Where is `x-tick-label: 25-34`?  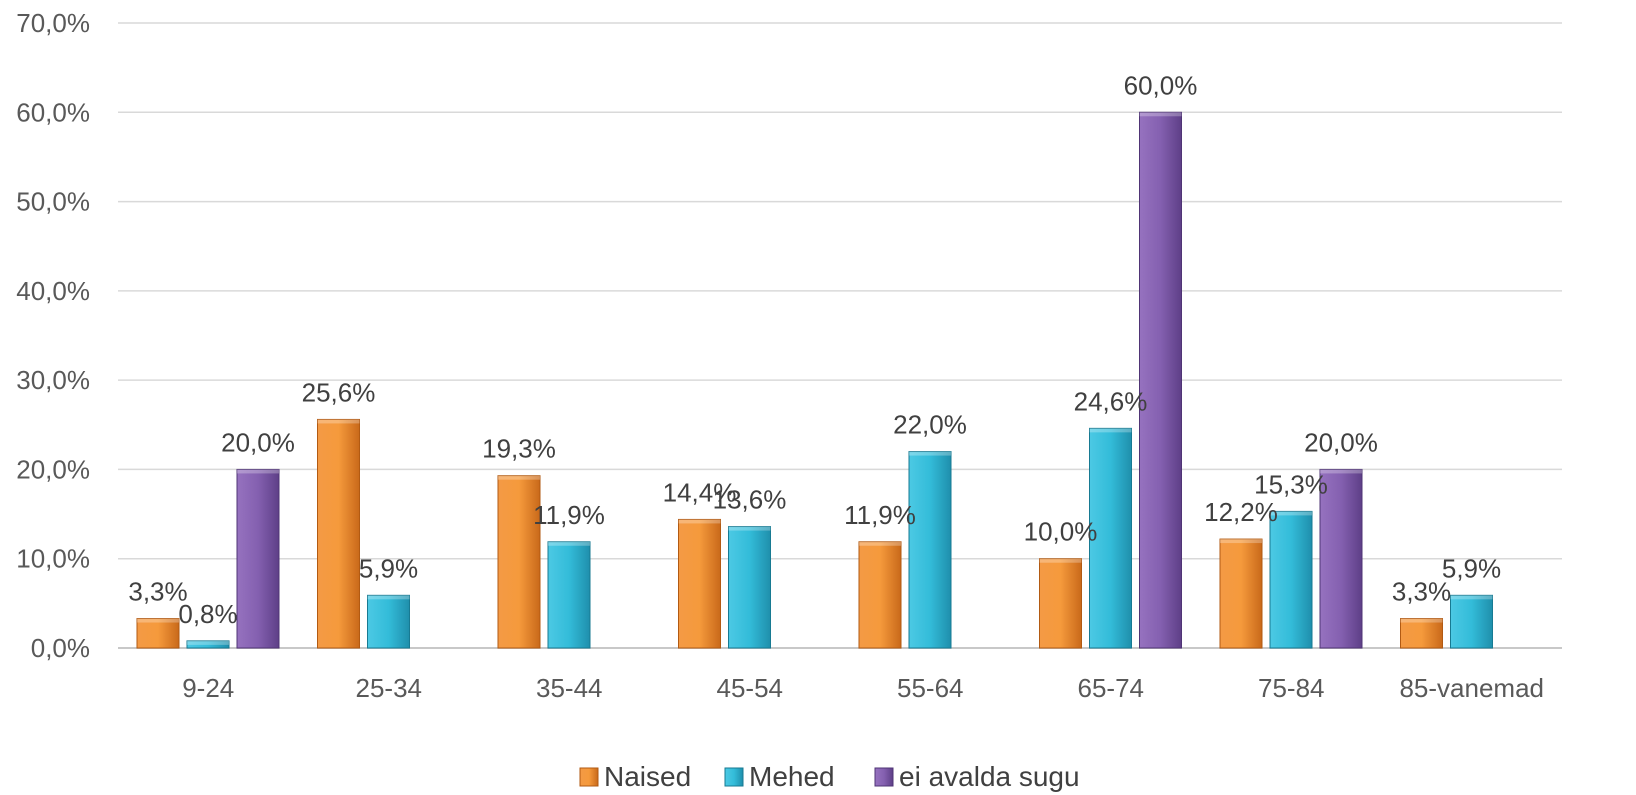 x-tick-label: 25-34 is located at coordinates (389, 688).